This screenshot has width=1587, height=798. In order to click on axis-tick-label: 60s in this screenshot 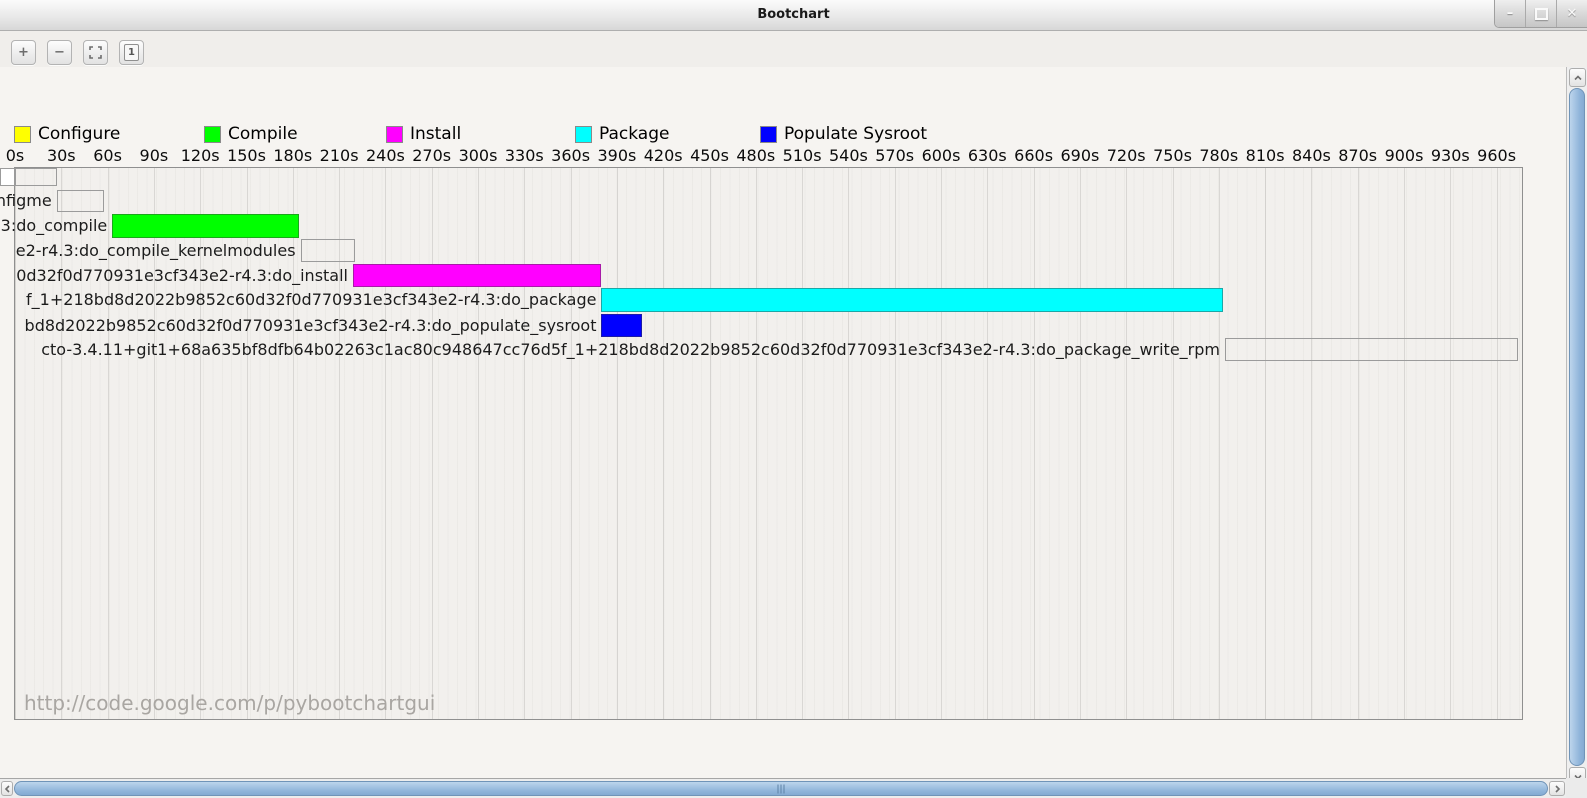, I will do `click(107, 155)`.